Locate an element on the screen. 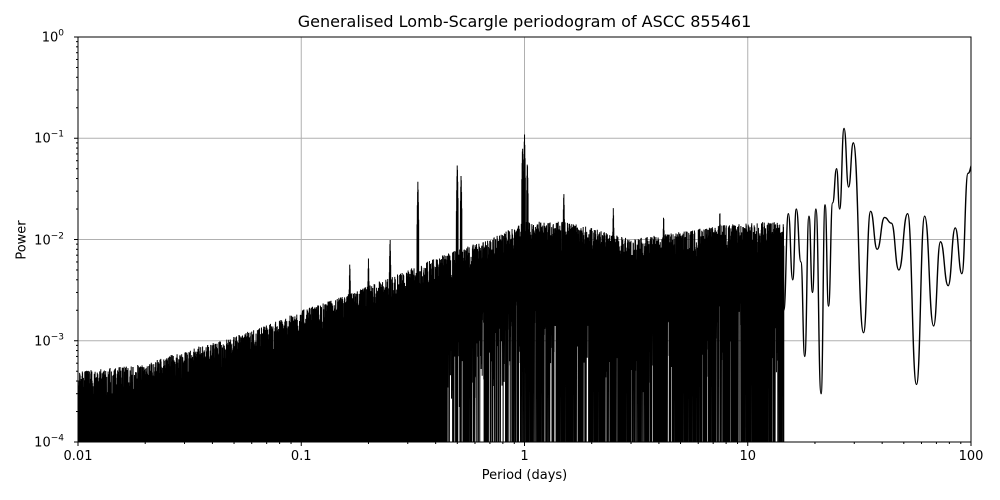 The width and height of the screenshot is (1000, 500). y-tick-label: 10⁻⁴ is located at coordinates (49, 442).